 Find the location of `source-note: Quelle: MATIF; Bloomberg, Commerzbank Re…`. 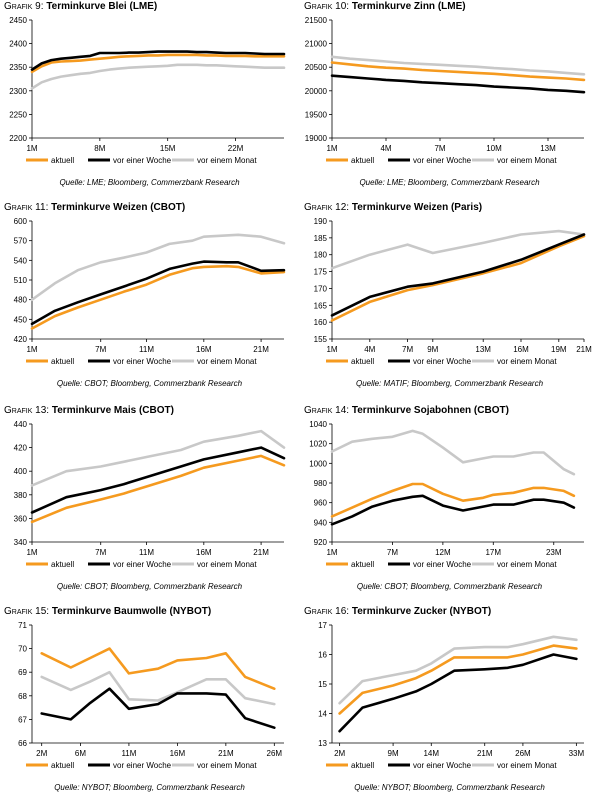

source-note: Quelle: MATIF; Bloomberg, Commerzbank Re… is located at coordinates (449, 383).